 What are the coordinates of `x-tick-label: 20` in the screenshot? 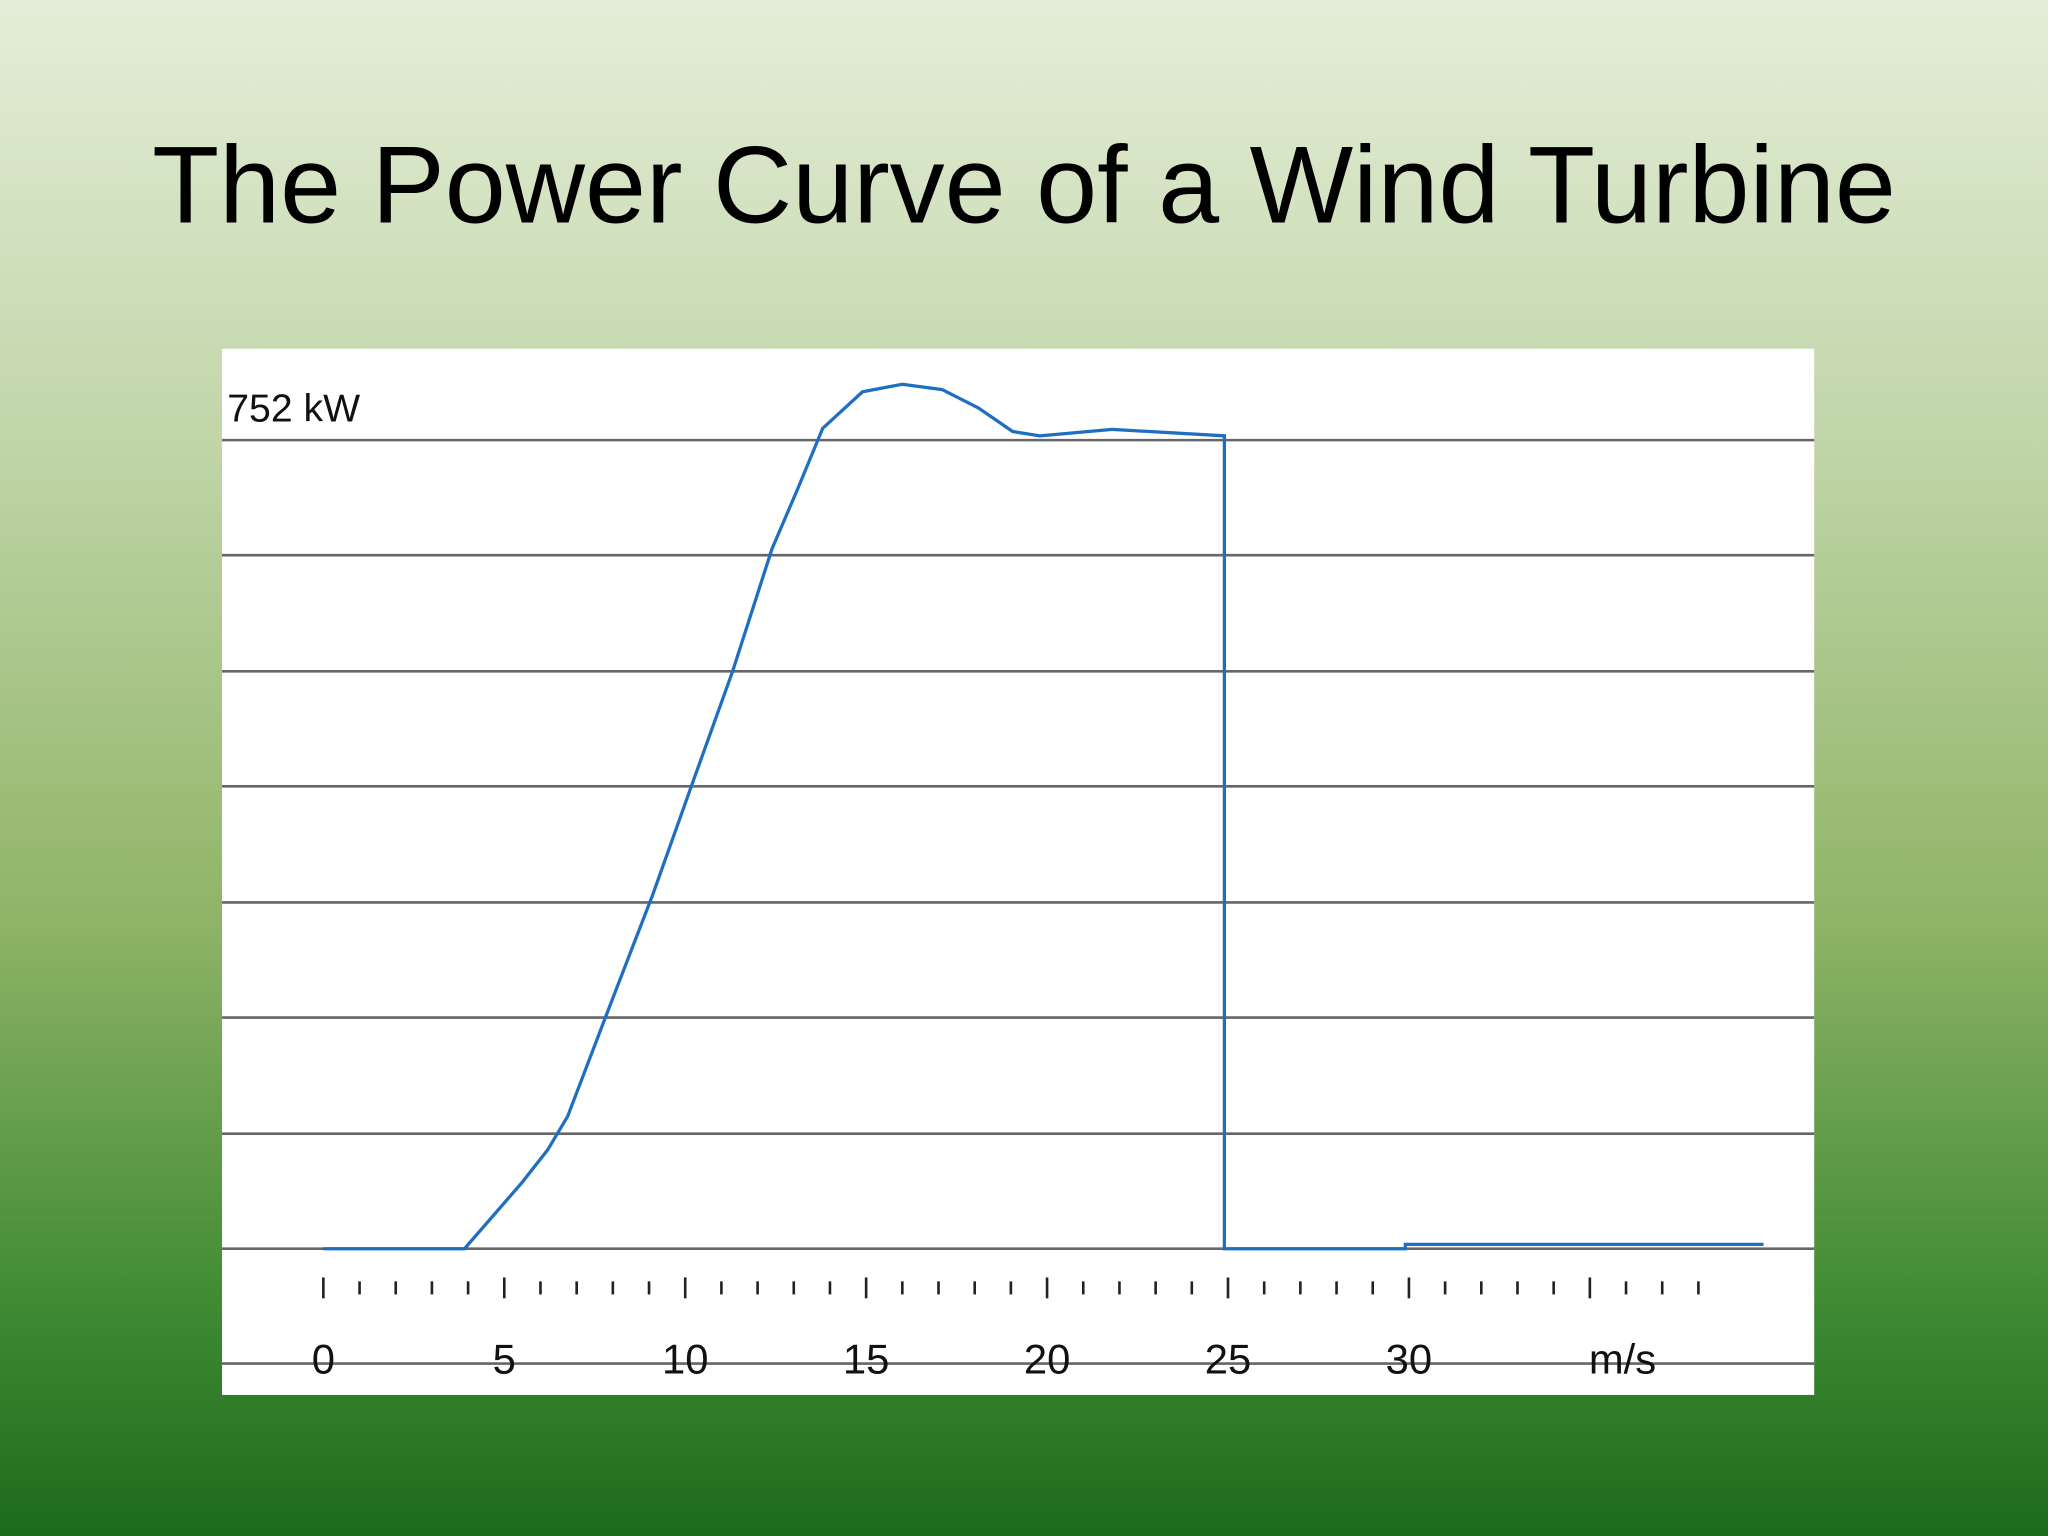 It's located at (1047, 1358).